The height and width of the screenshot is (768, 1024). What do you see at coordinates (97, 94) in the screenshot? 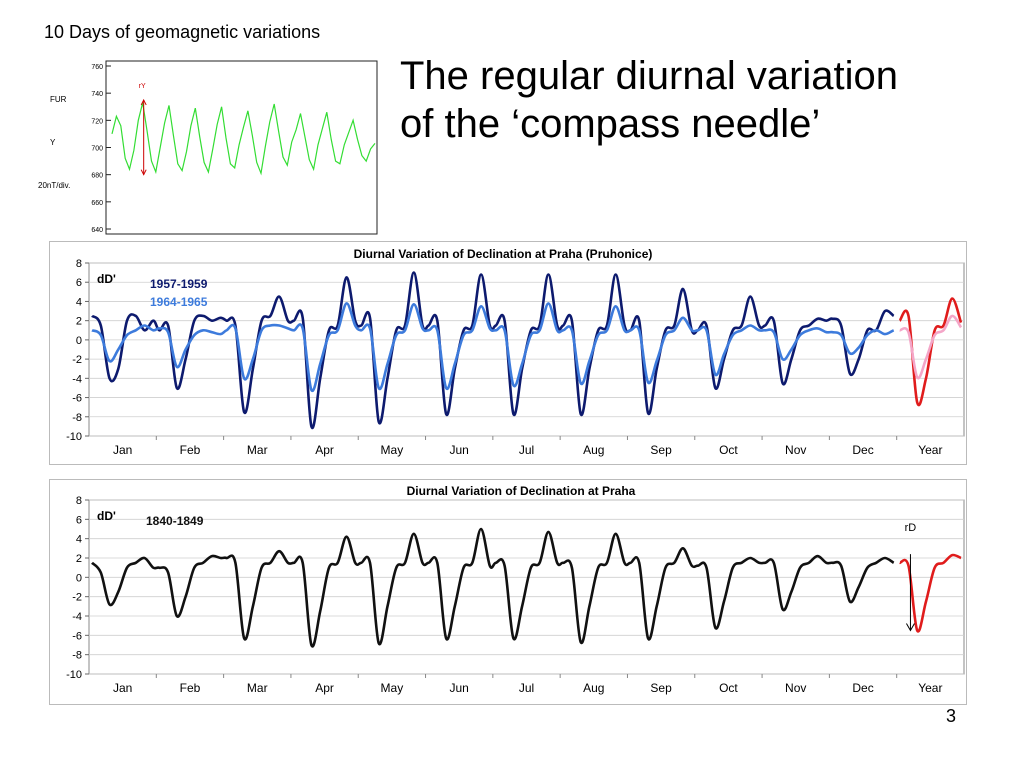
I see `y-tick-label: 740` at bounding box center [97, 94].